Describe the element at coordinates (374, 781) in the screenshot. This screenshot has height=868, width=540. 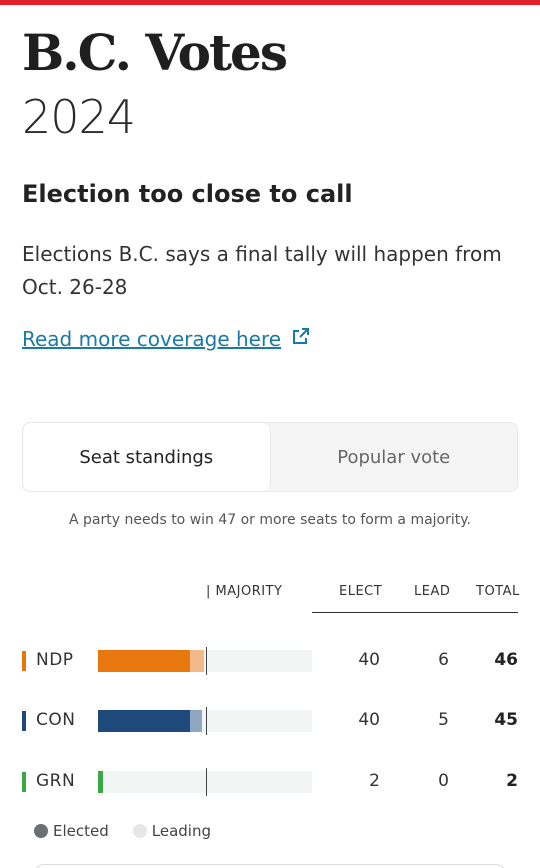
I see `elected-count: 2` at that location.